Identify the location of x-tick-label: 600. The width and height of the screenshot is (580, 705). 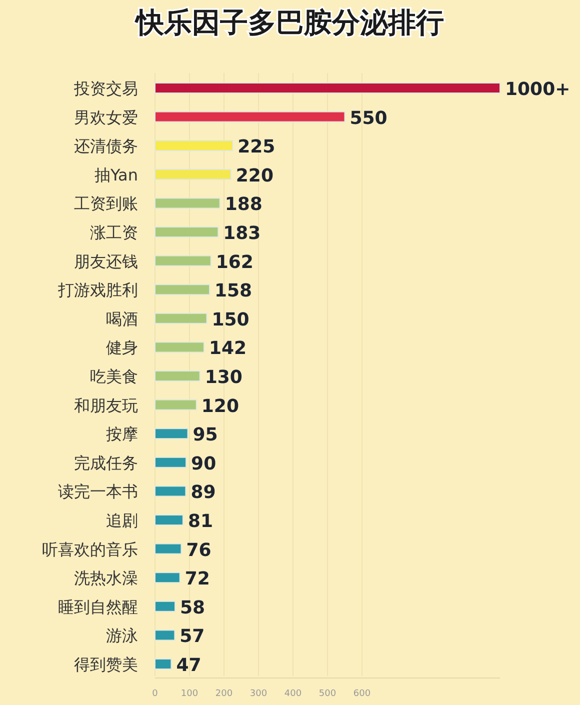
(362, 694).